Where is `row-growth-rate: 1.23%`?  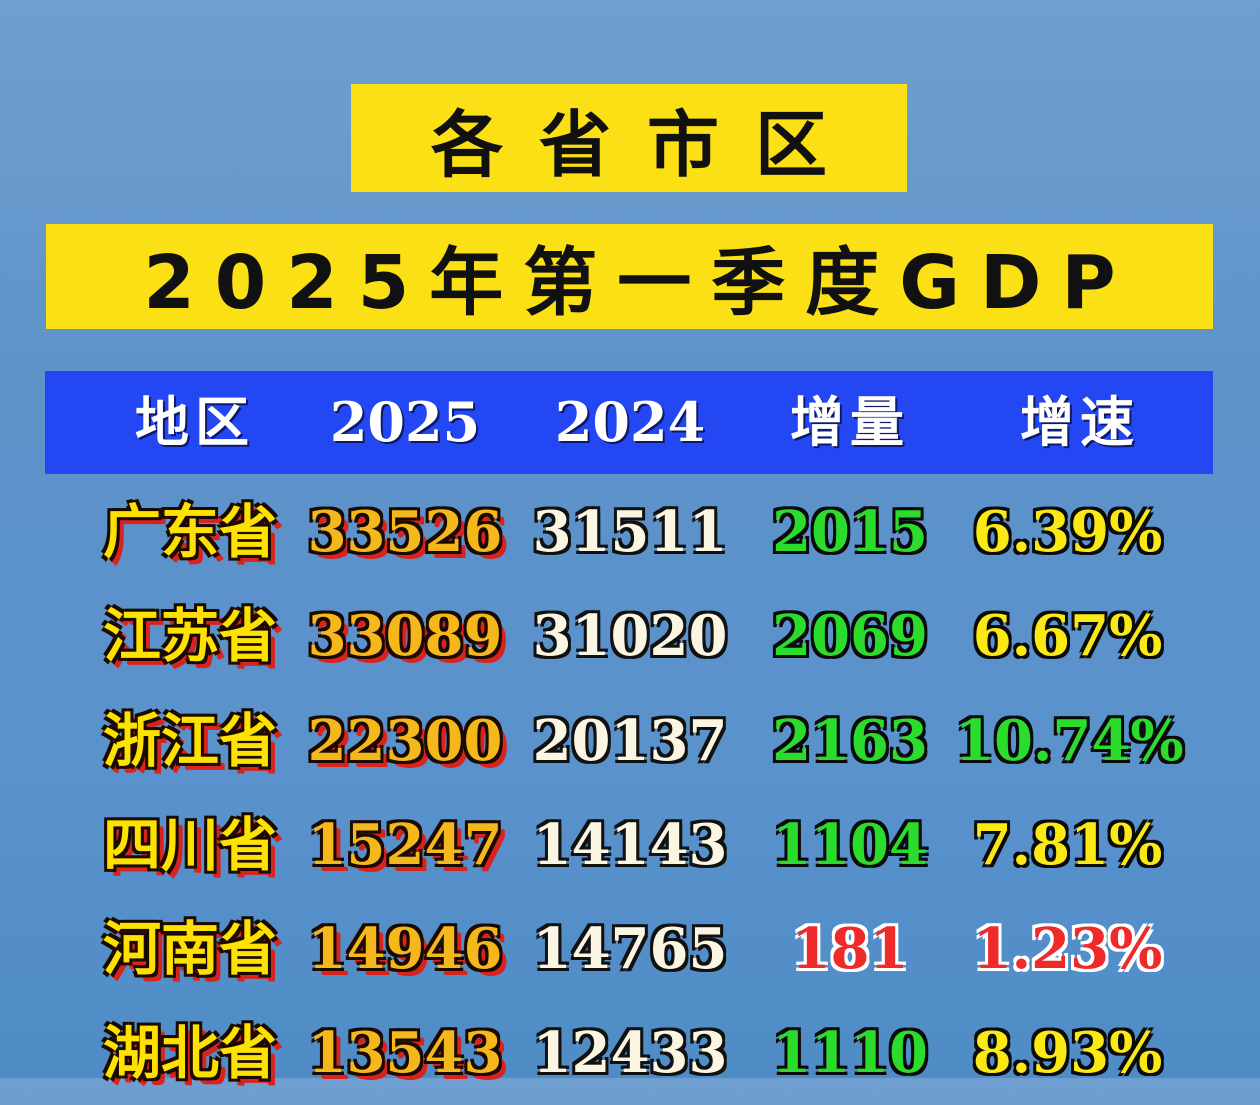 row-growth-rate: 1.23% is located at coordinates (1067, 949).